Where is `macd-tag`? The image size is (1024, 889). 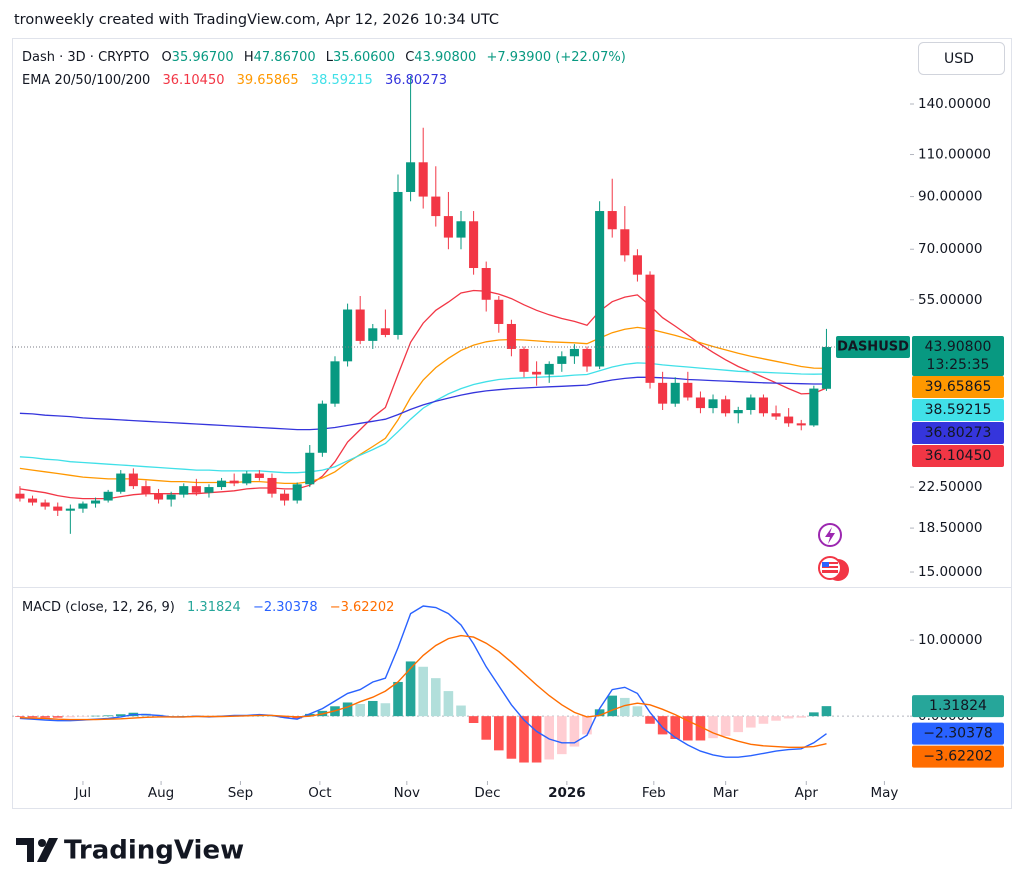 macd-tag is located at coordinates (958, 733).